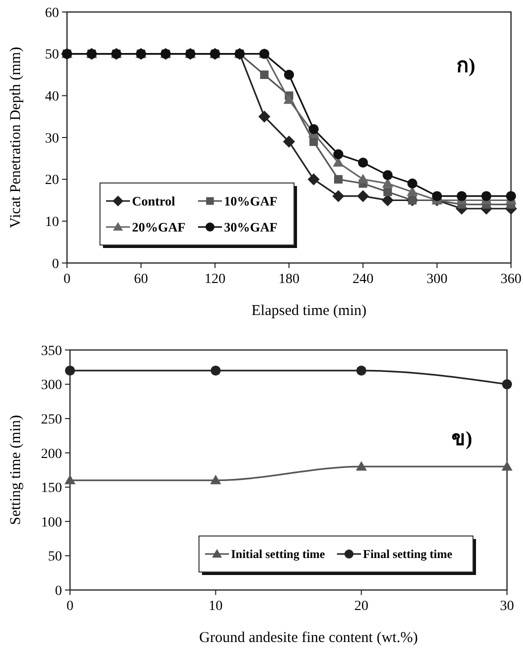  Describe the element at coordinates (408, 554) in the screenshot. I see `legend-label: Final setting time` at that location.